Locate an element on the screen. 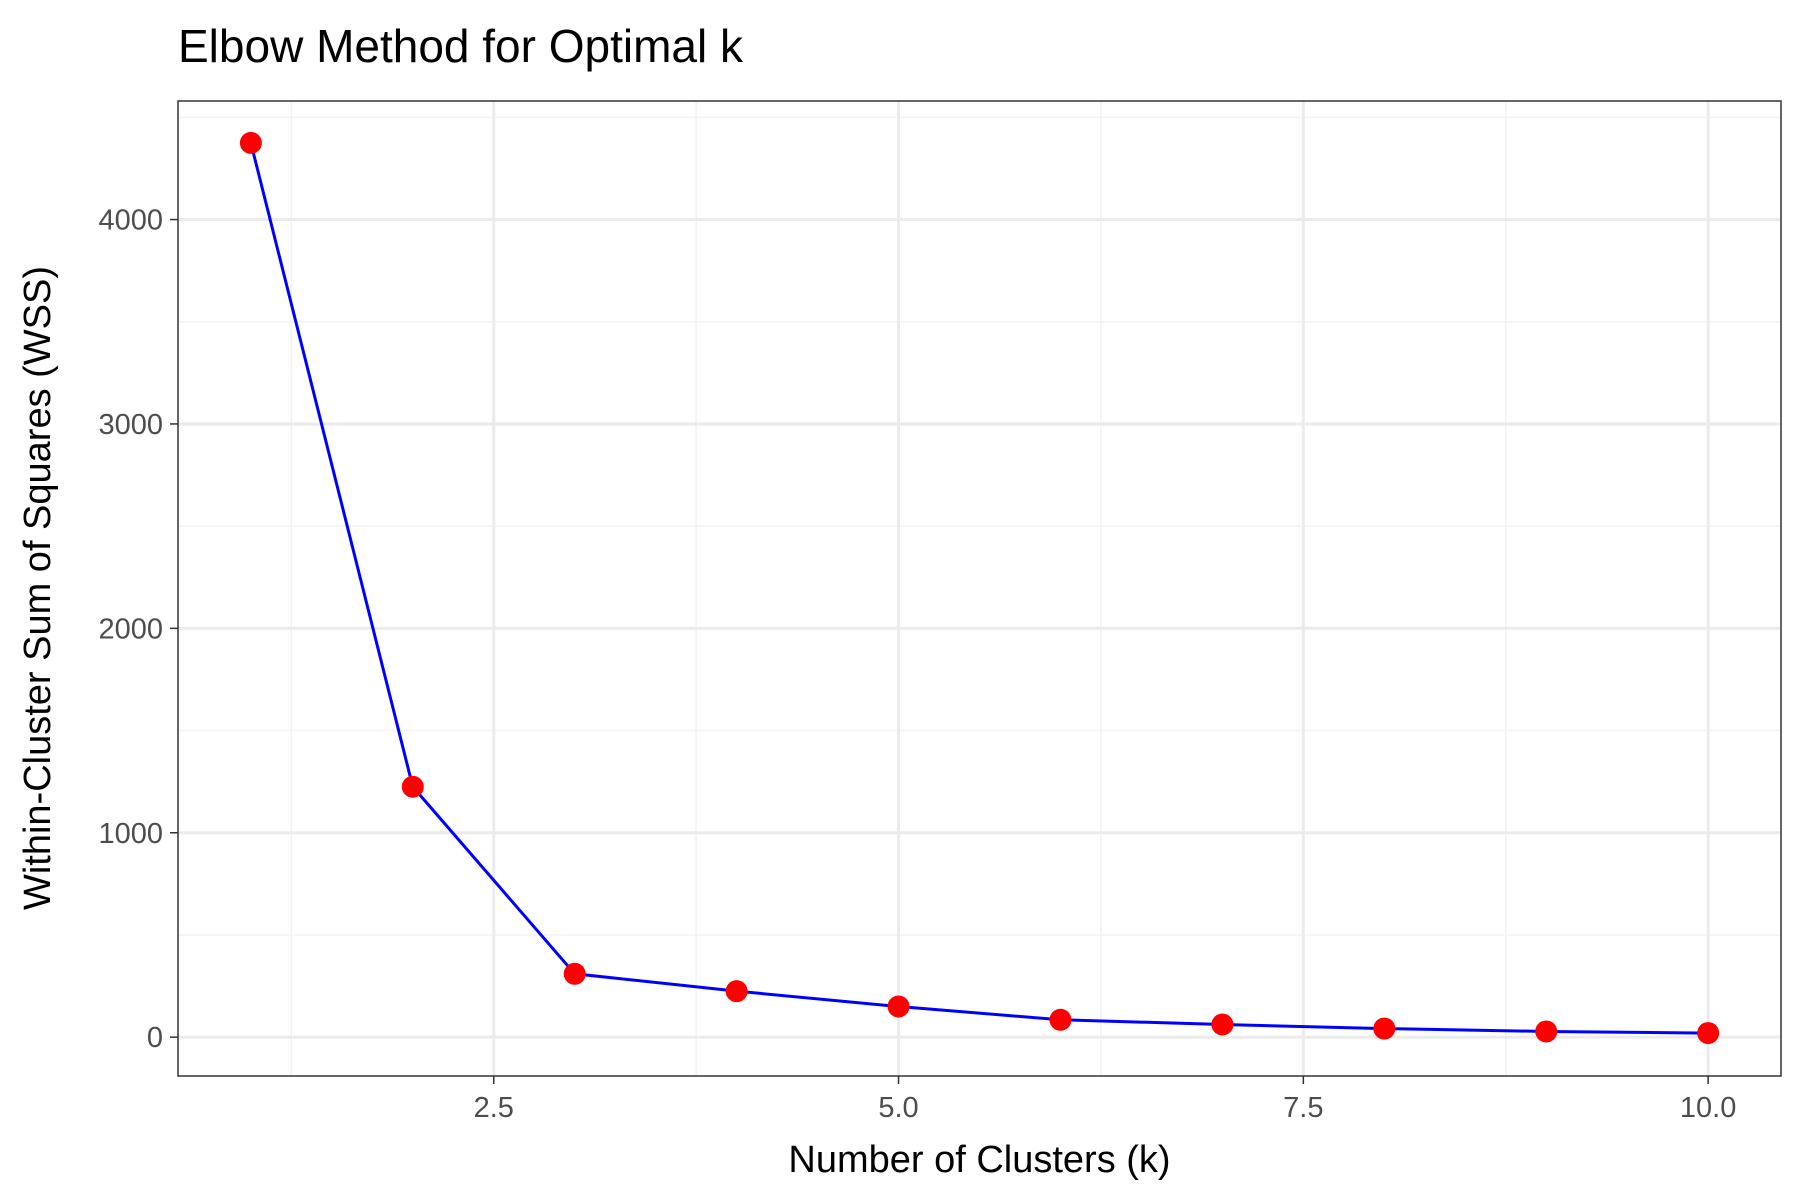 The image size is (1800, 1200). x-tick-label: 7.5 is located at coordinates (1303, 1108).